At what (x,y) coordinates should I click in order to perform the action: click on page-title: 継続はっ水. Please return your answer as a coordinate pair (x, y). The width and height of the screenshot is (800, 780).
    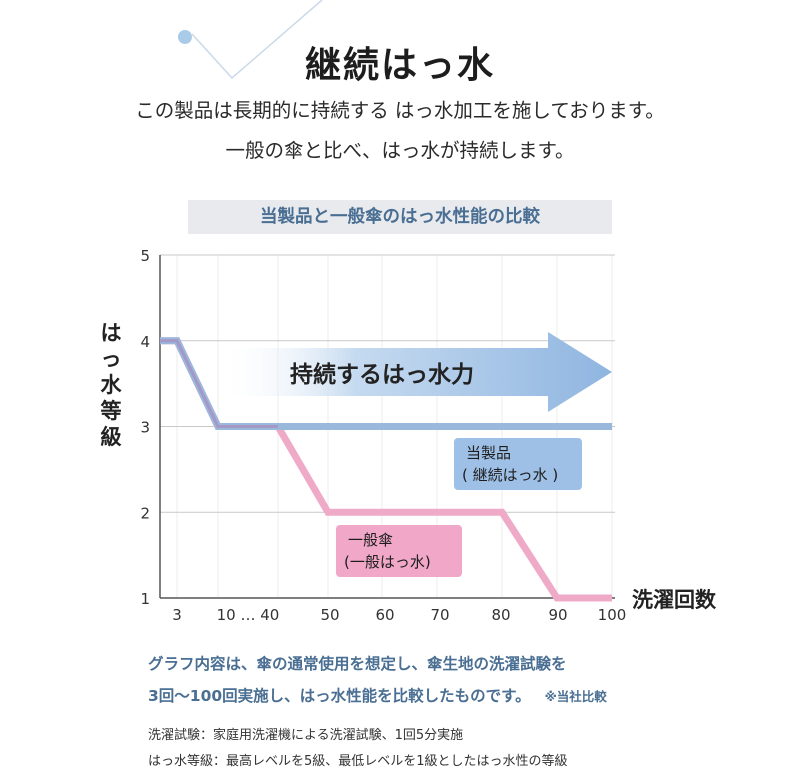
    Looking at the image, I should click on (399, 65).